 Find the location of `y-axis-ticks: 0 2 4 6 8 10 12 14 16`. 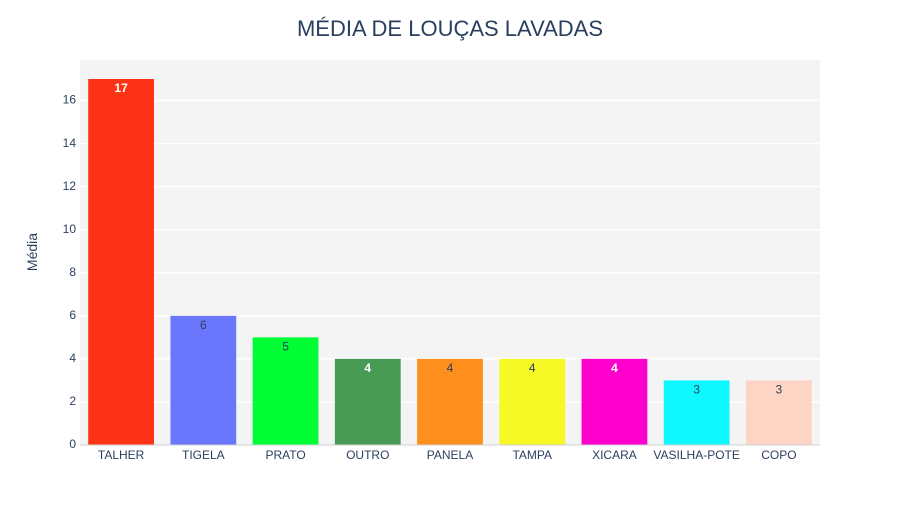

y-axis-ticks: 0 2 4 6 8 10 12 14 16 is located at coordinates (70, 272).